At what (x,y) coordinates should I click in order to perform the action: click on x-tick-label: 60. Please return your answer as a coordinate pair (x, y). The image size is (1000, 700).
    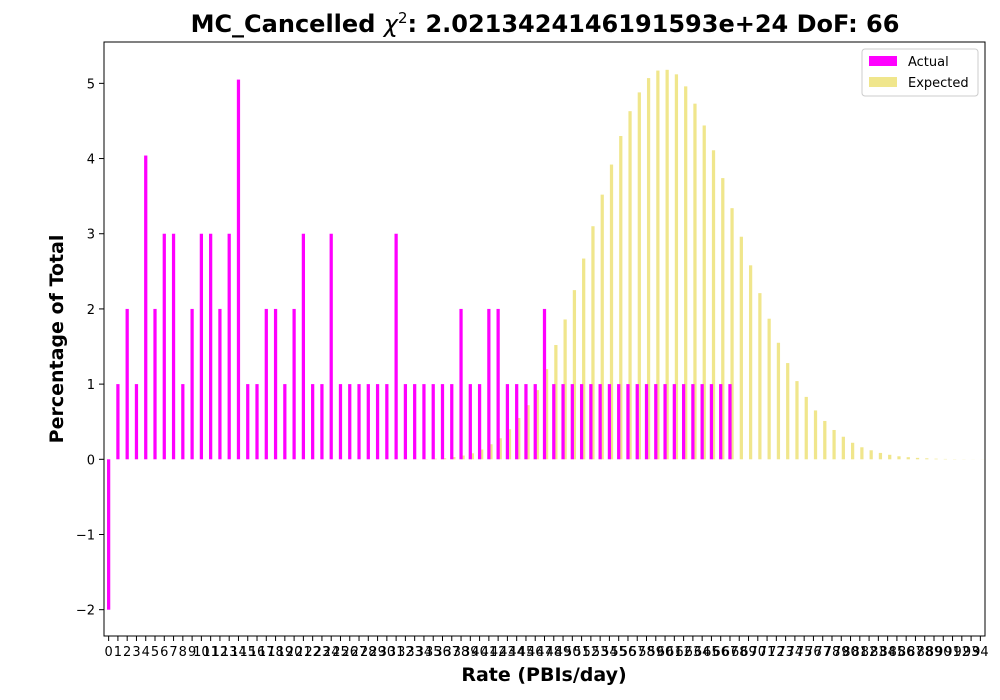
    Looking at the image, I should click on (665, 652).